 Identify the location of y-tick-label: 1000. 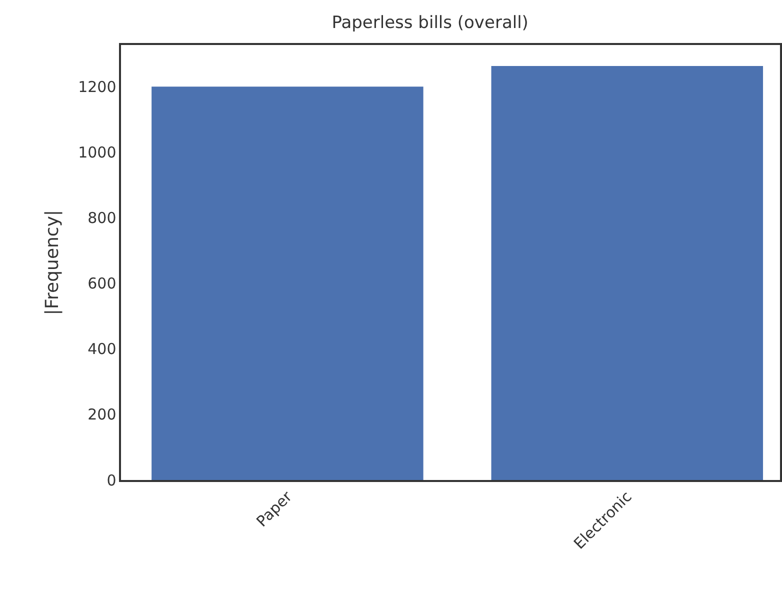
(97, 152).